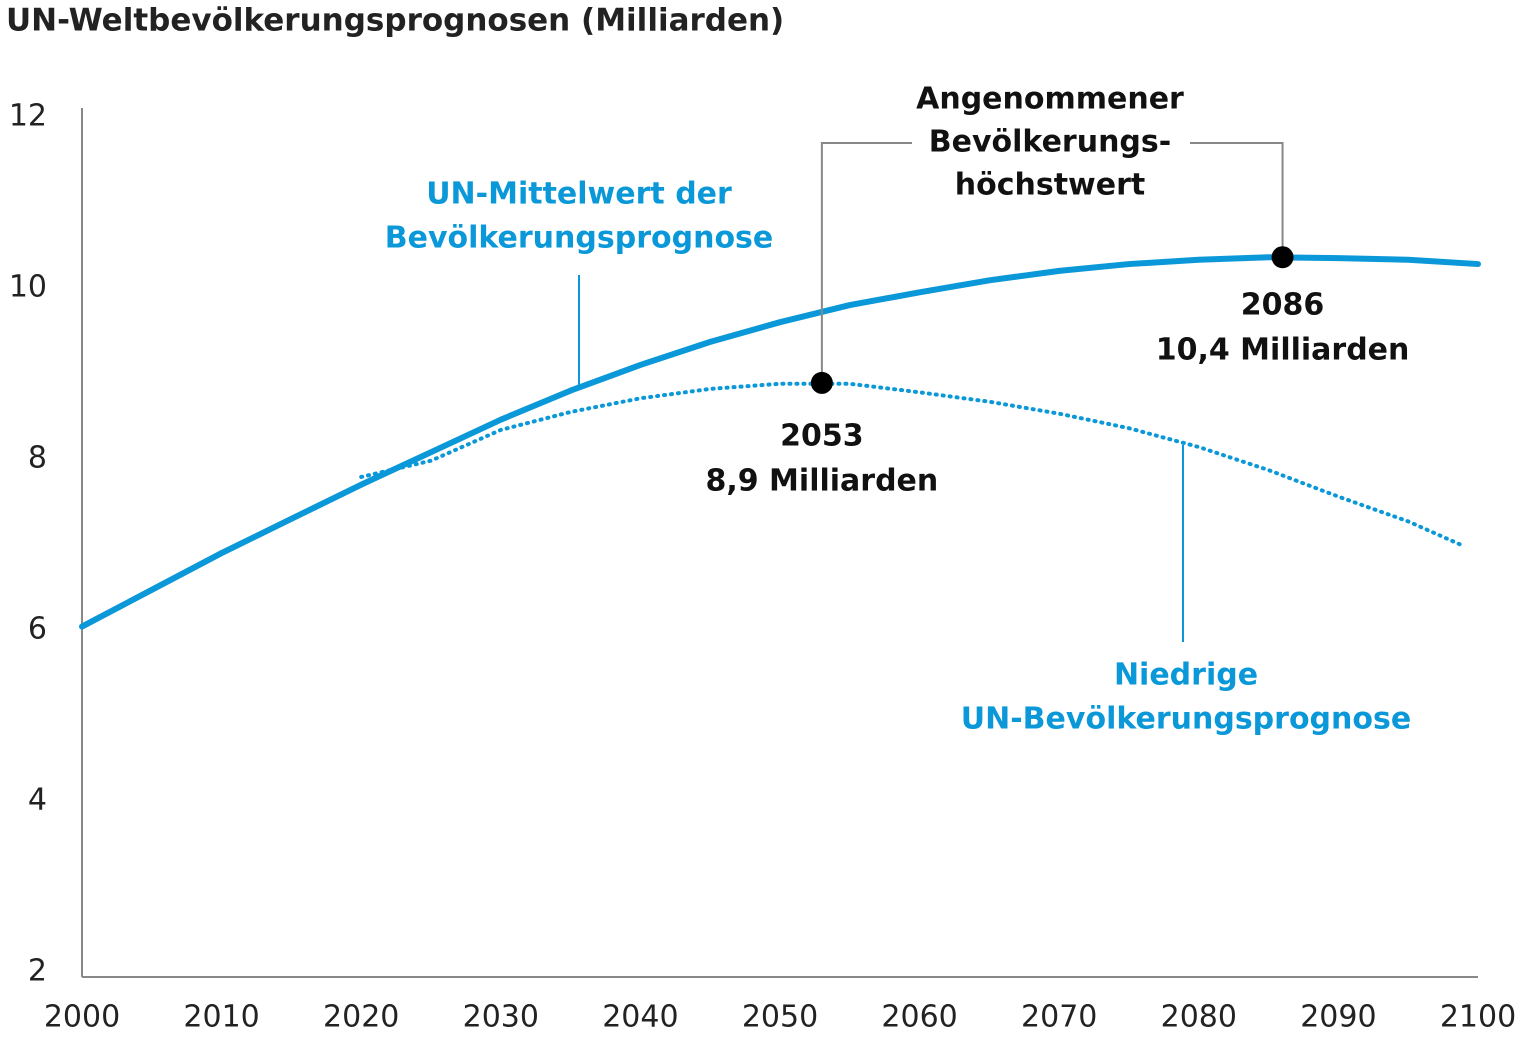  I want to click on y-tick-label: 6, so click(37, 629).